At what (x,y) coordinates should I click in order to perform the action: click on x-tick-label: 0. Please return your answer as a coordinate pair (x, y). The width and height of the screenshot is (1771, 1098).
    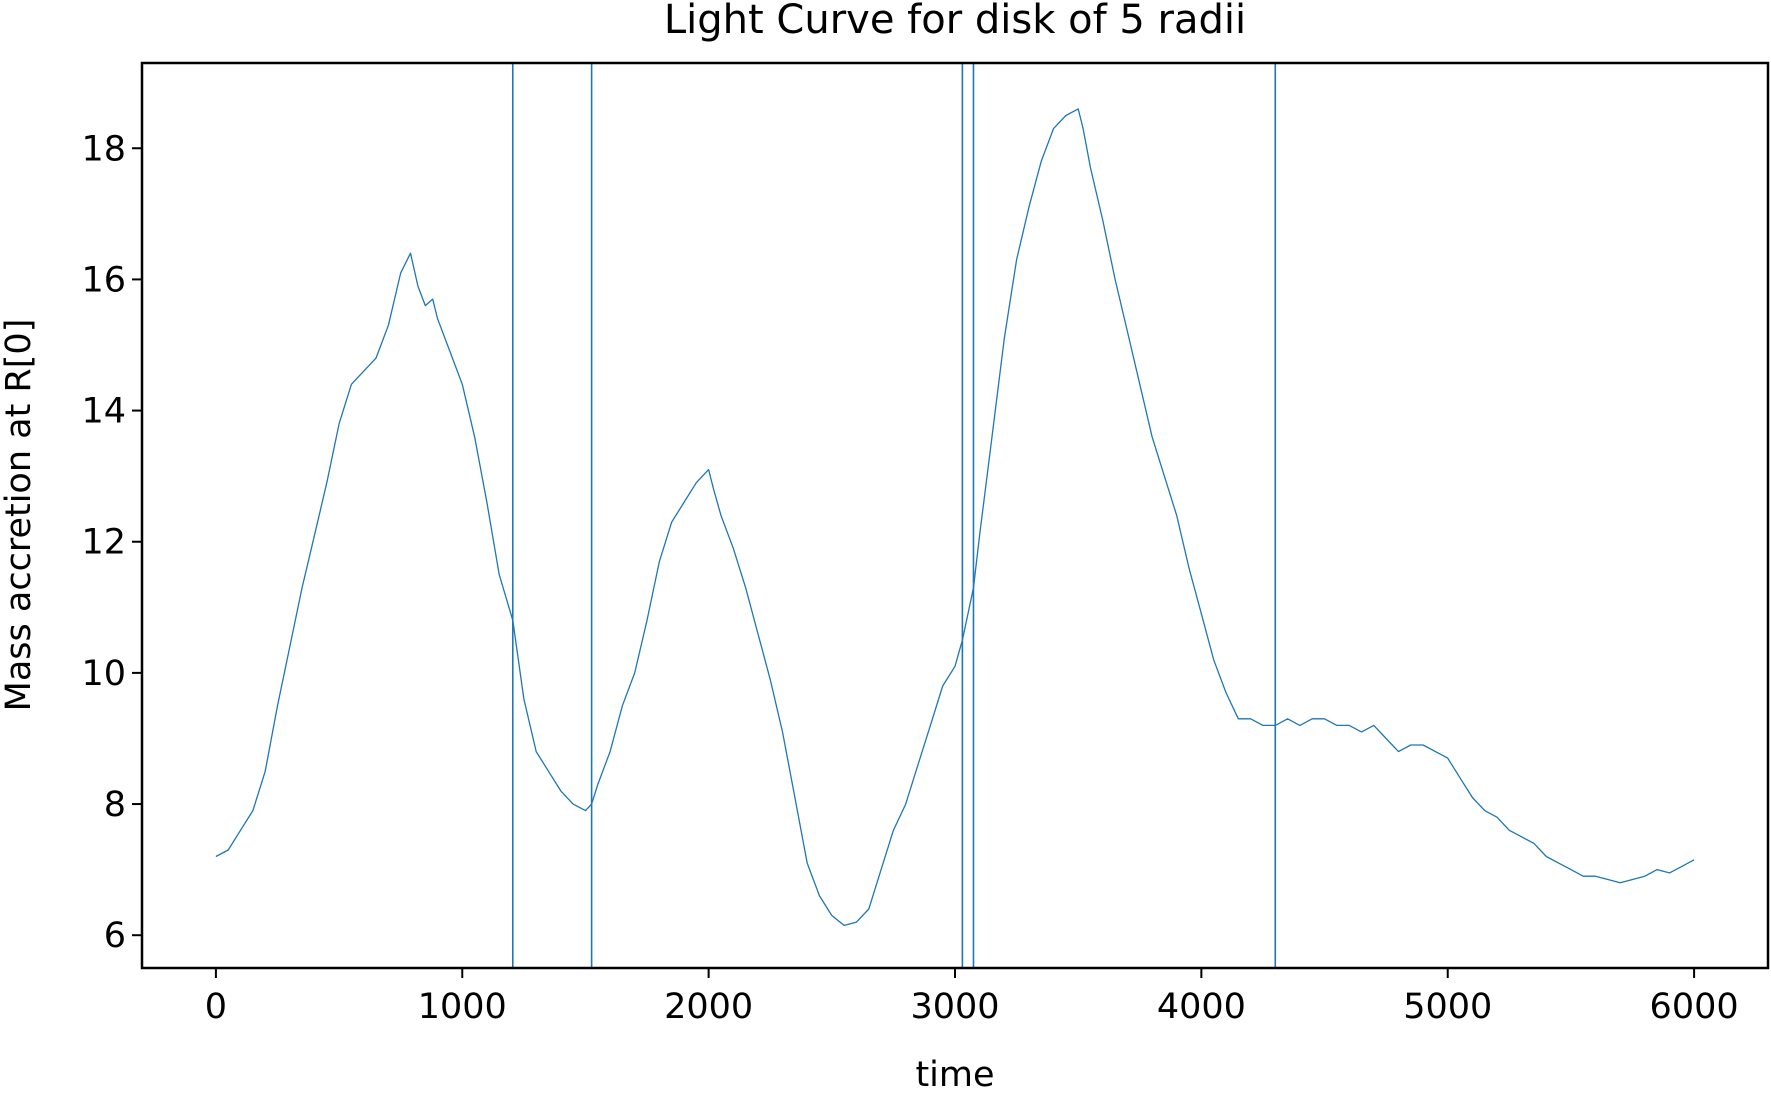
    Looking at the image, I should click on (216, 1007).